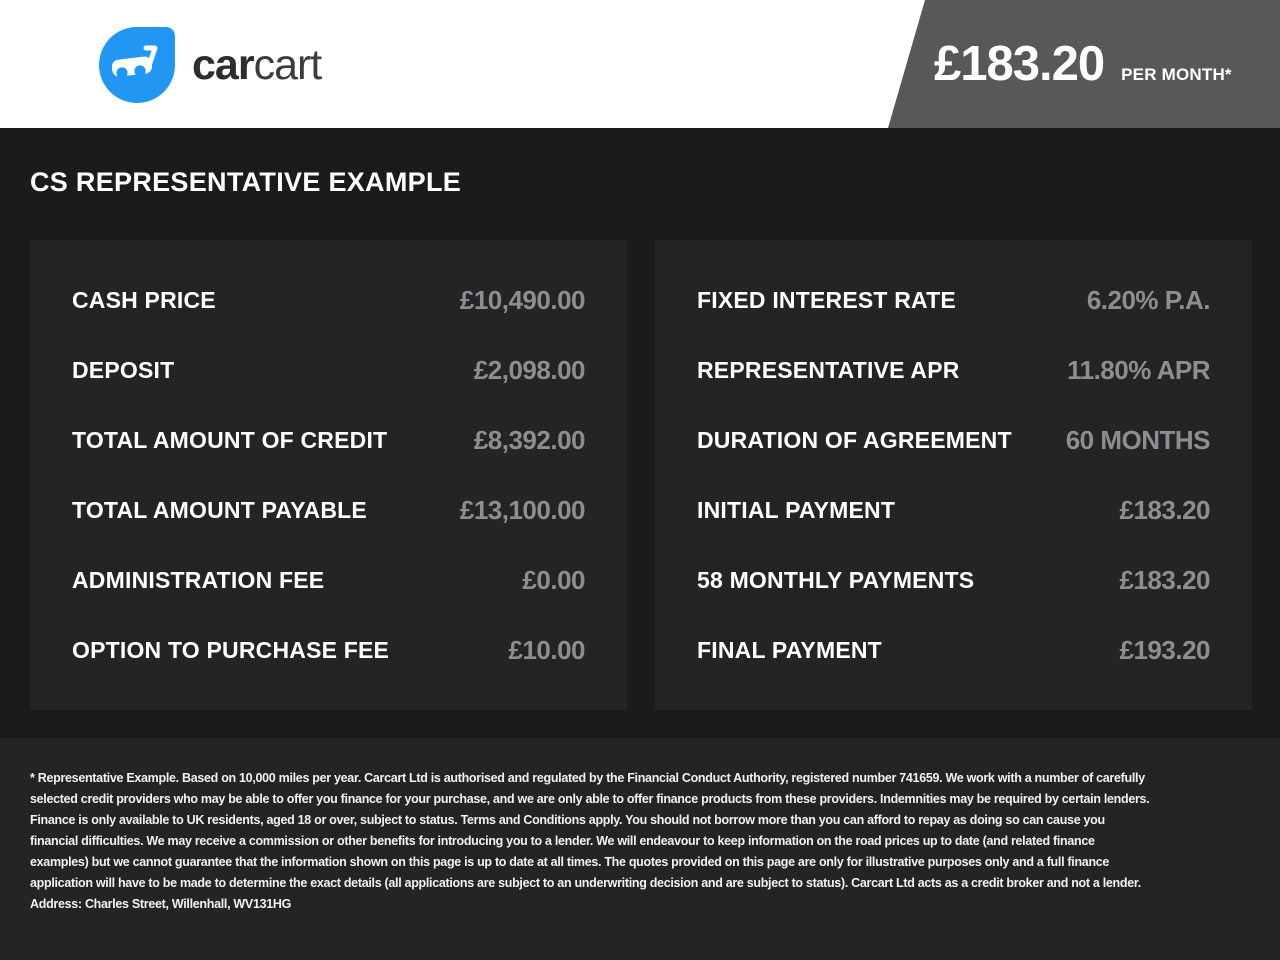 Image resolution: width=1280 pixels, height=960 pixels. Describe the element at coordinates (836, 579) in the screenshot. I see `row-label: 58 MONTHLY PAYMENTS` at that location.